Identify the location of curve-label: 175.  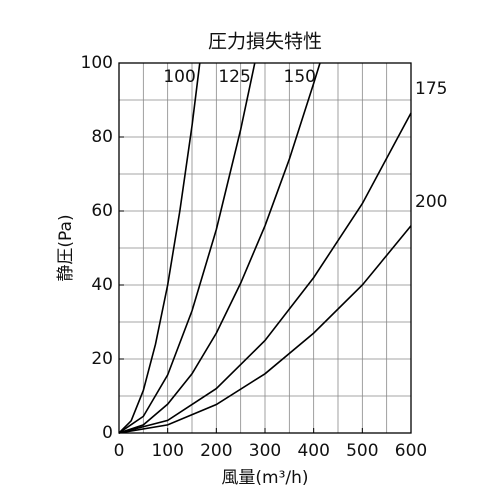
(431, 89).